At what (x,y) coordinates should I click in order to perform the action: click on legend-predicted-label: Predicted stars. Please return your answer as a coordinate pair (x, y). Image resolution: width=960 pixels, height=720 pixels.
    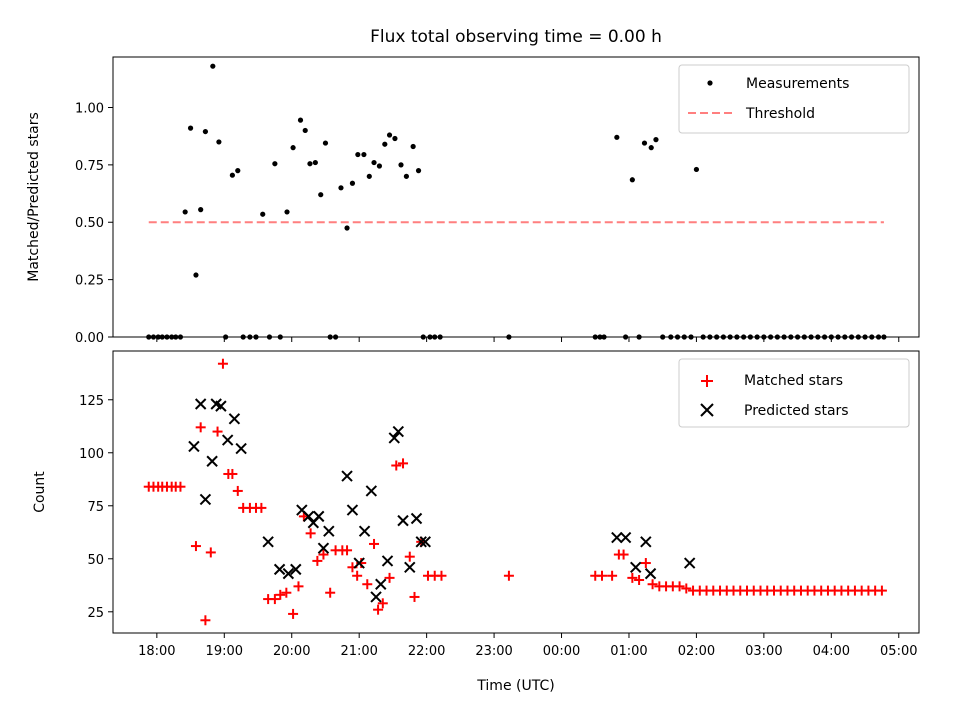
    Looking at the image, I should click on (796, 411).